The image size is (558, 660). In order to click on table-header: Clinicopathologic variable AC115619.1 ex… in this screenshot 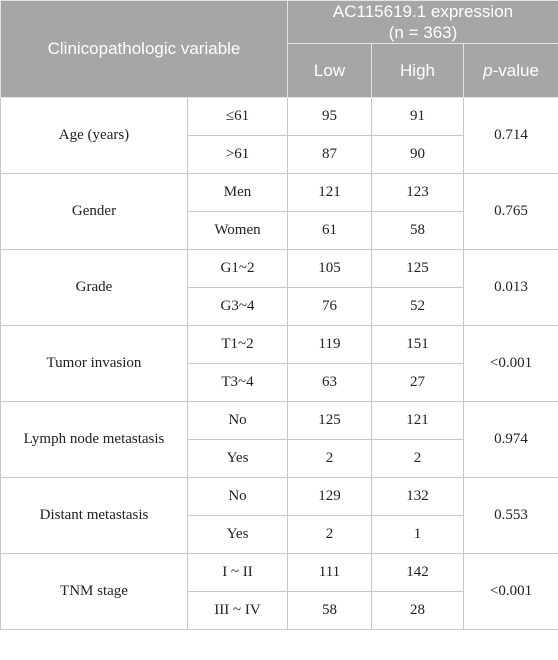, I will do `click(279, 49)`.